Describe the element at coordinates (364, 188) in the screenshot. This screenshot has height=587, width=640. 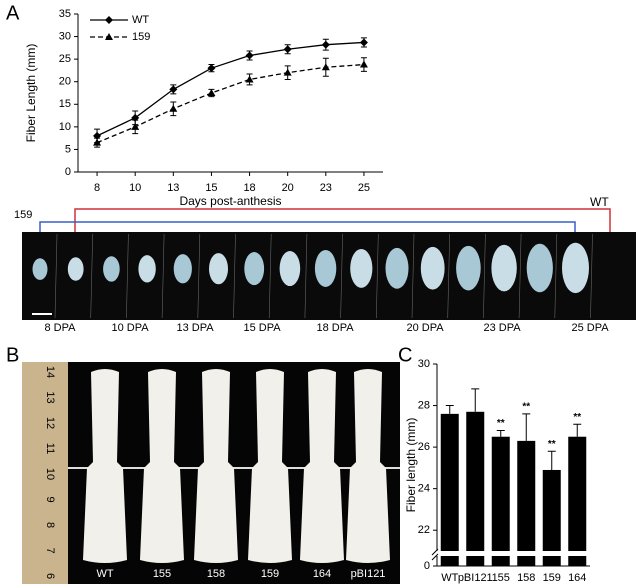
I see `x-tick-label: 25` at that location.